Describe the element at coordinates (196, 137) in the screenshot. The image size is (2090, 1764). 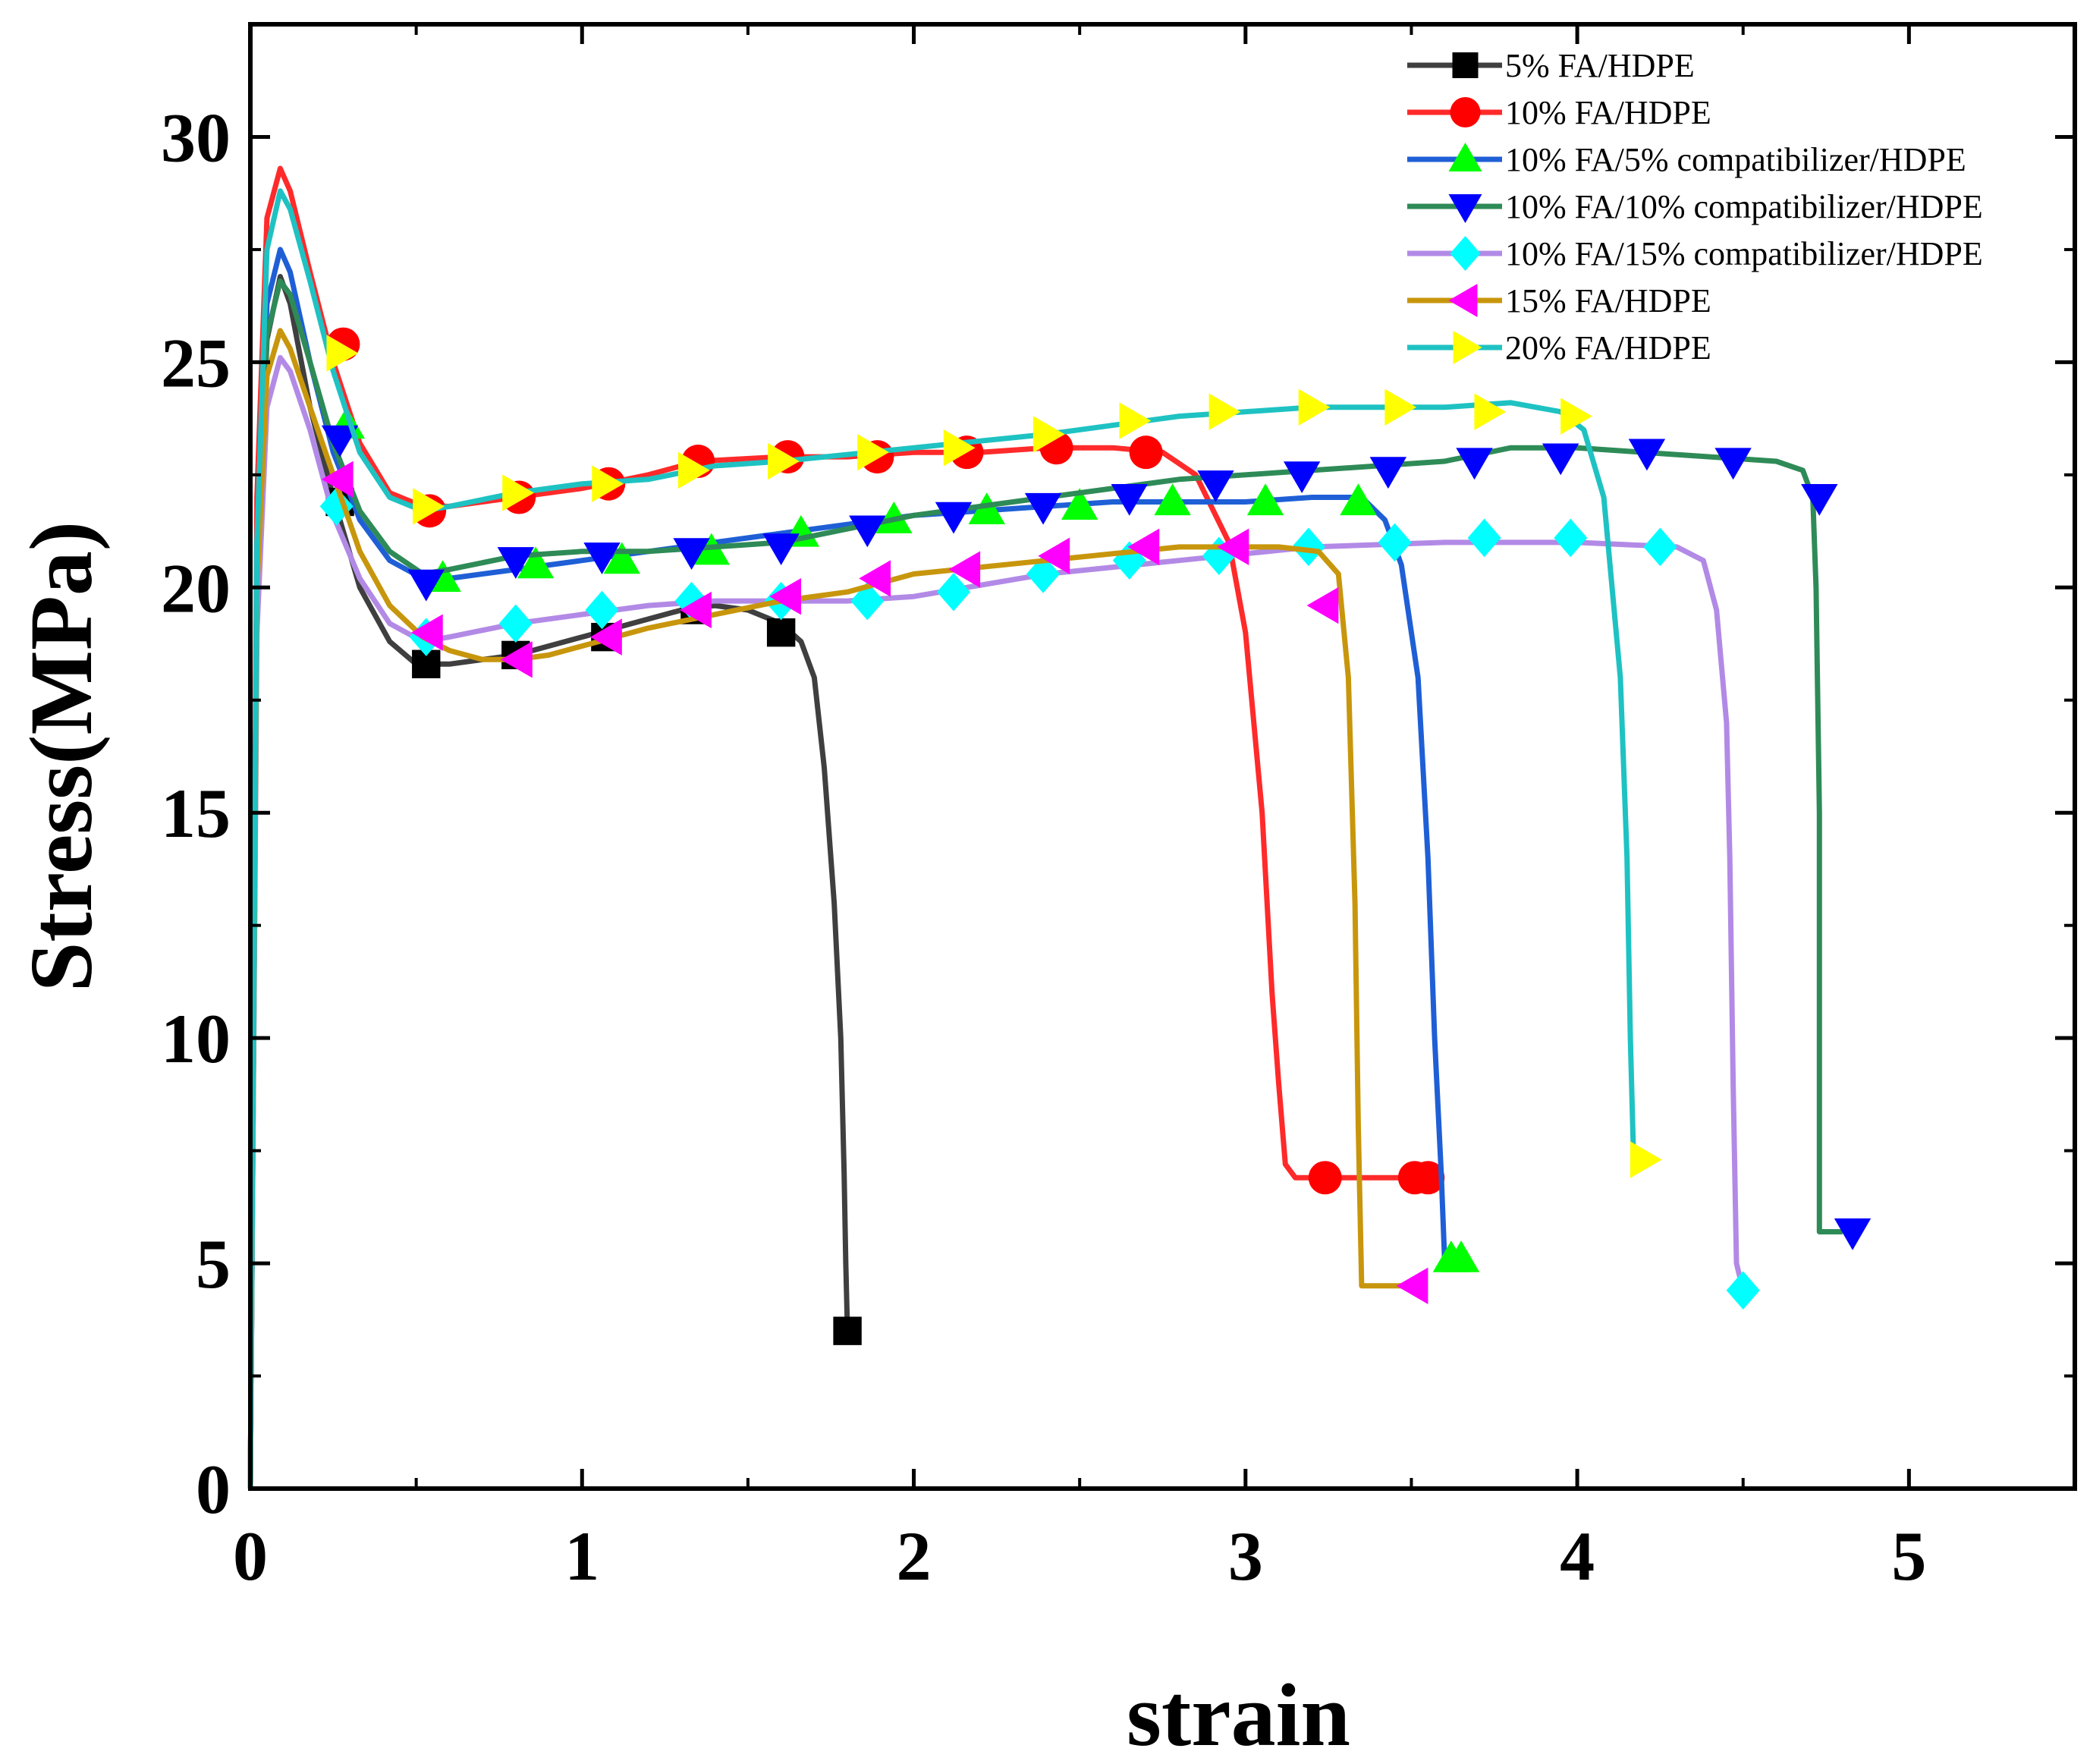
I see `y-tick-label: 30` at that location.